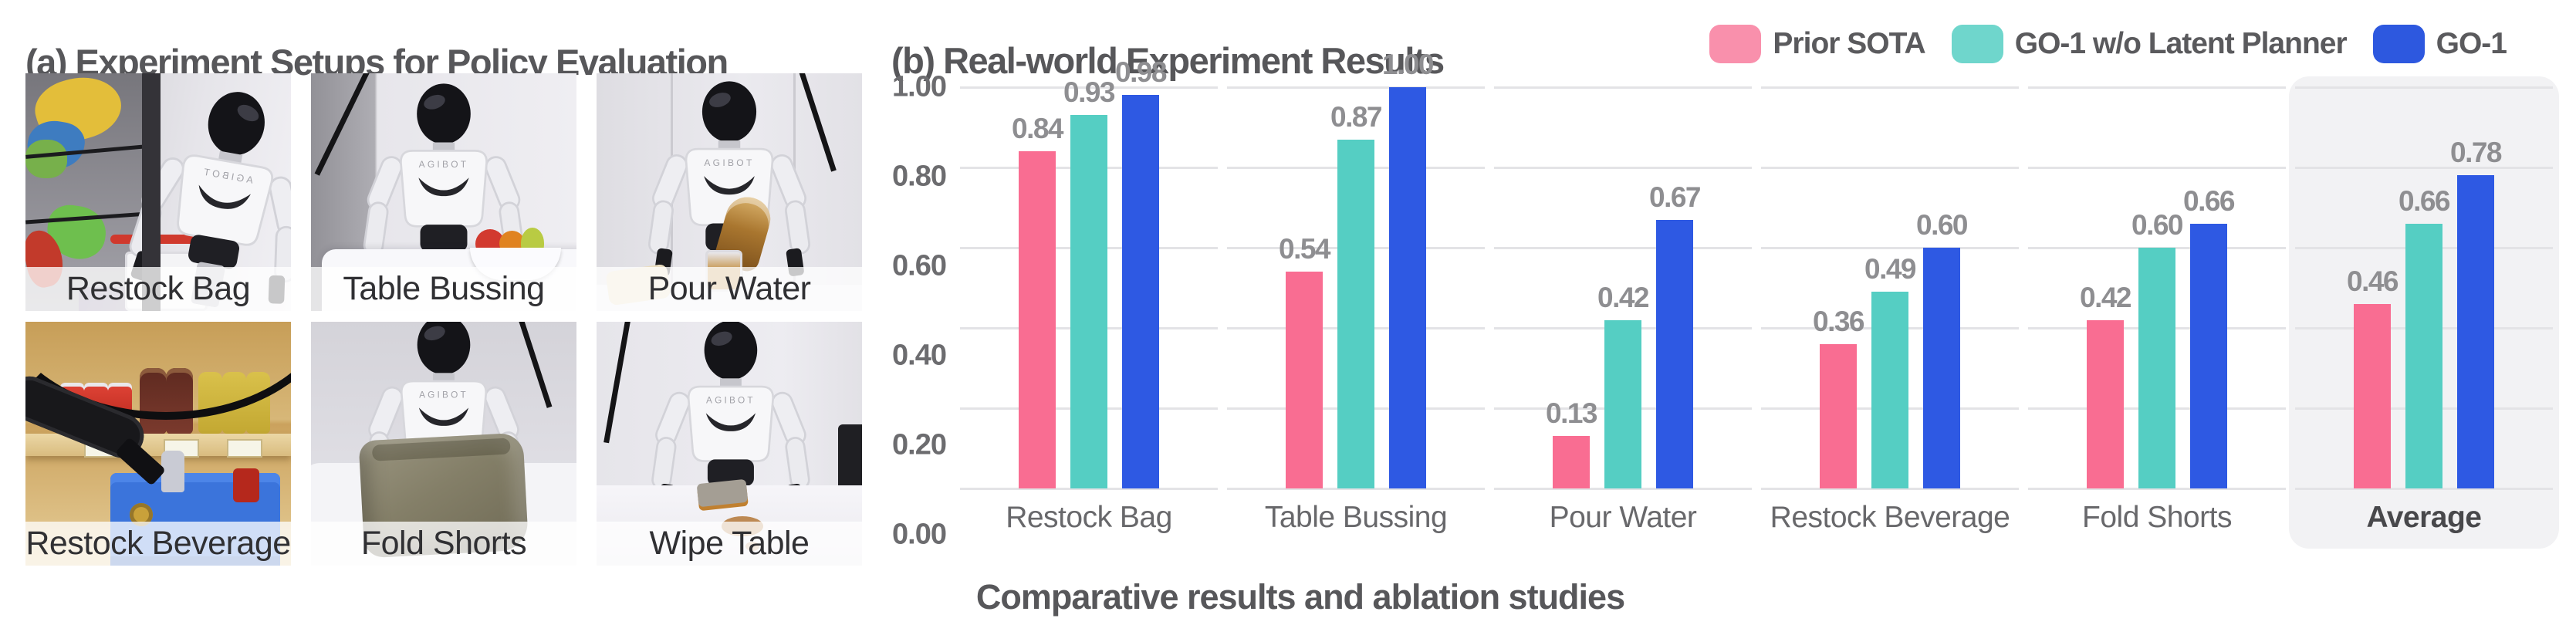 The height and width of the screenshot is (642, 2576). What do you see at coordinates (158, 371) in the screenshot?
I see `cable-decor` at bounding box center [158, 371].